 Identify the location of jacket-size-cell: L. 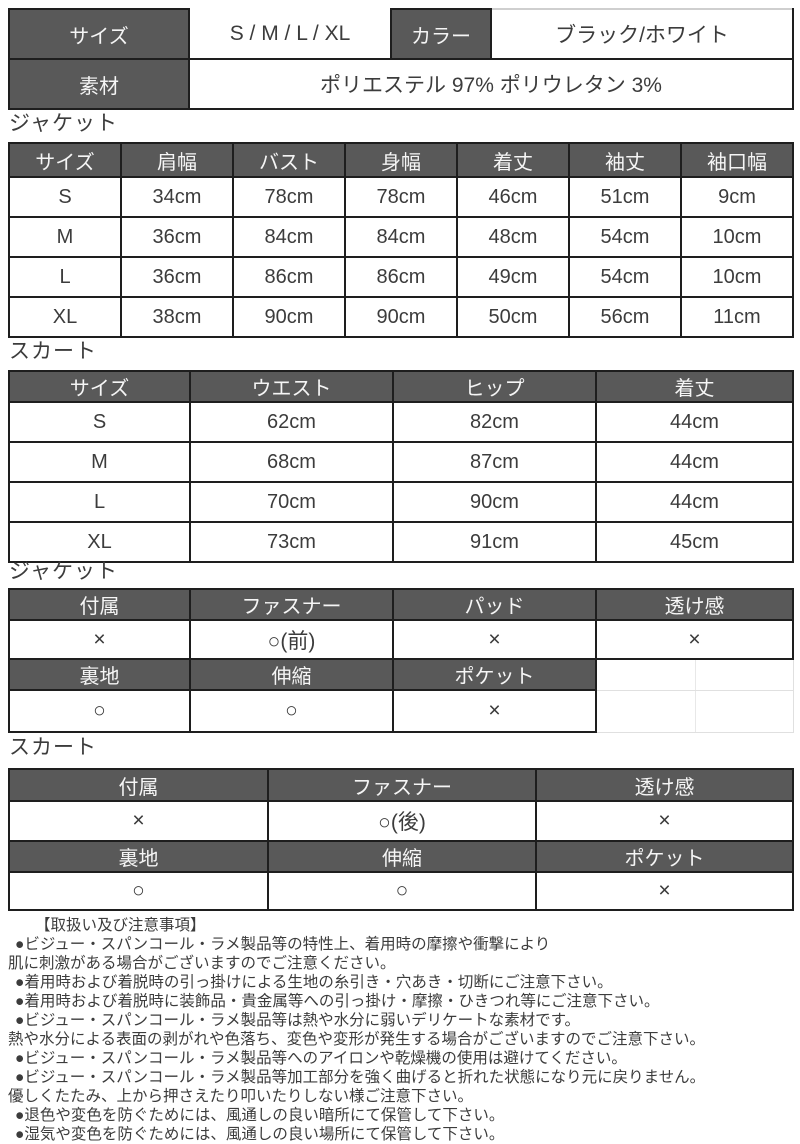
(65, 277).